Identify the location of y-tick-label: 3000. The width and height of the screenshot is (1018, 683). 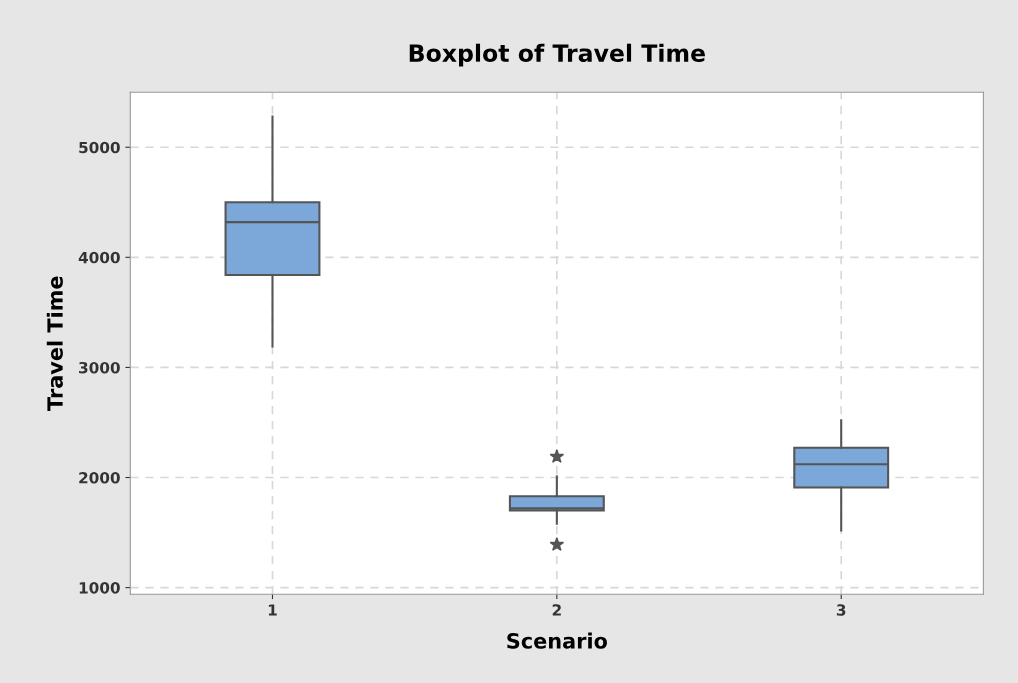
(99, 367).